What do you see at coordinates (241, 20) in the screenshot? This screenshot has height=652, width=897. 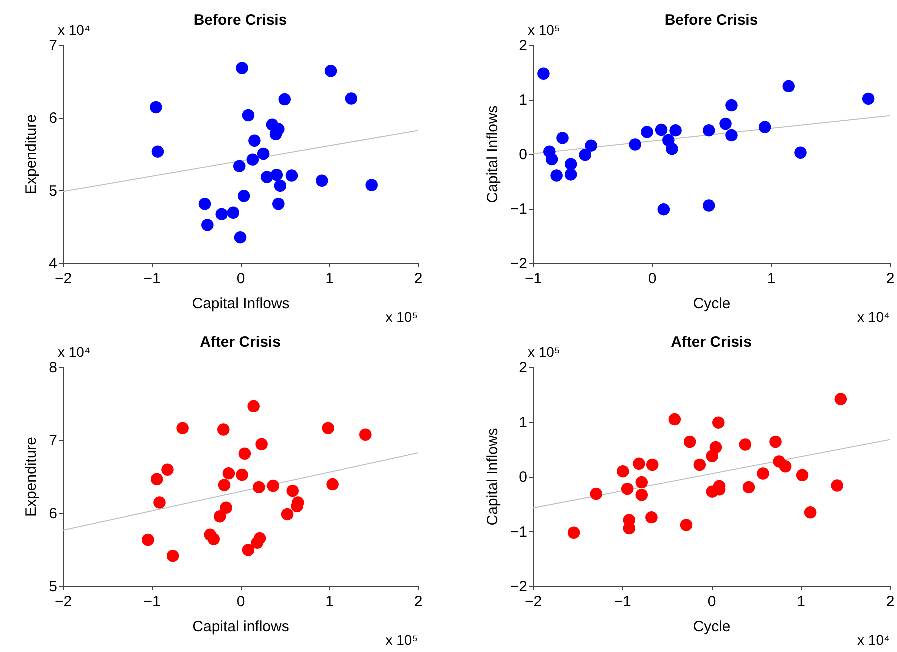 I see `chart-title: Before Crisis` at bounding box center [241, 20].